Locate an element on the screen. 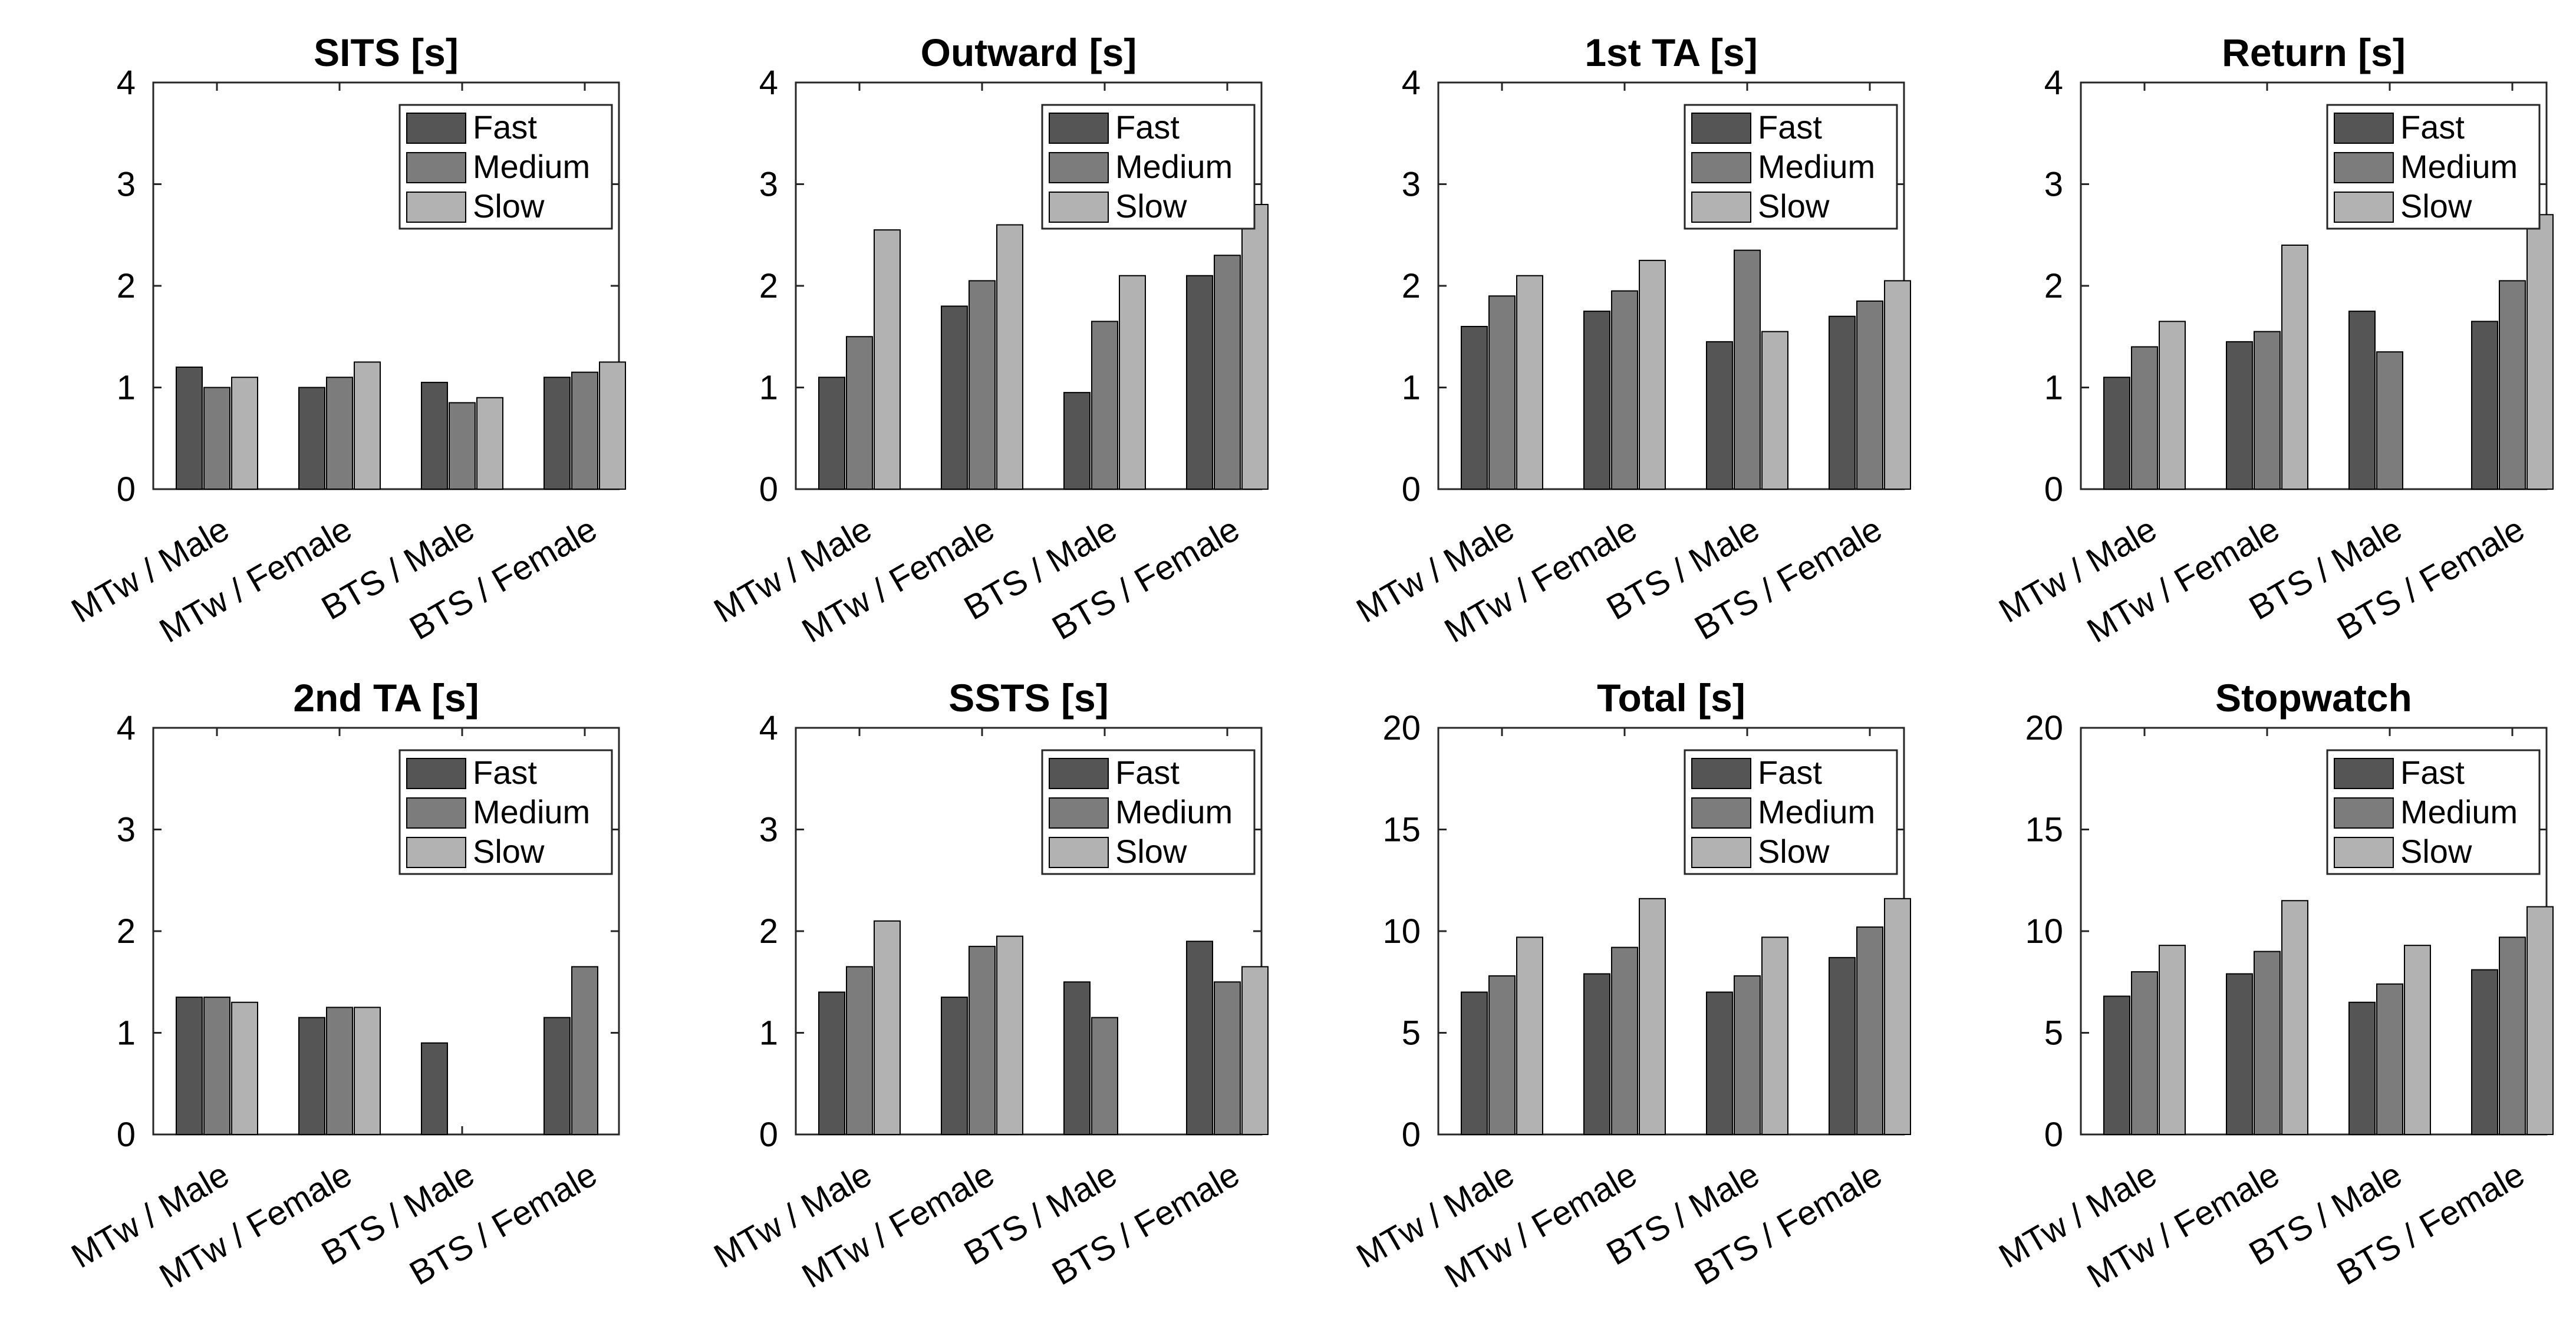 The width and height of the screenshot is (2576, 1326). y-tick-label: 4 is located at coordinates (126, 83).